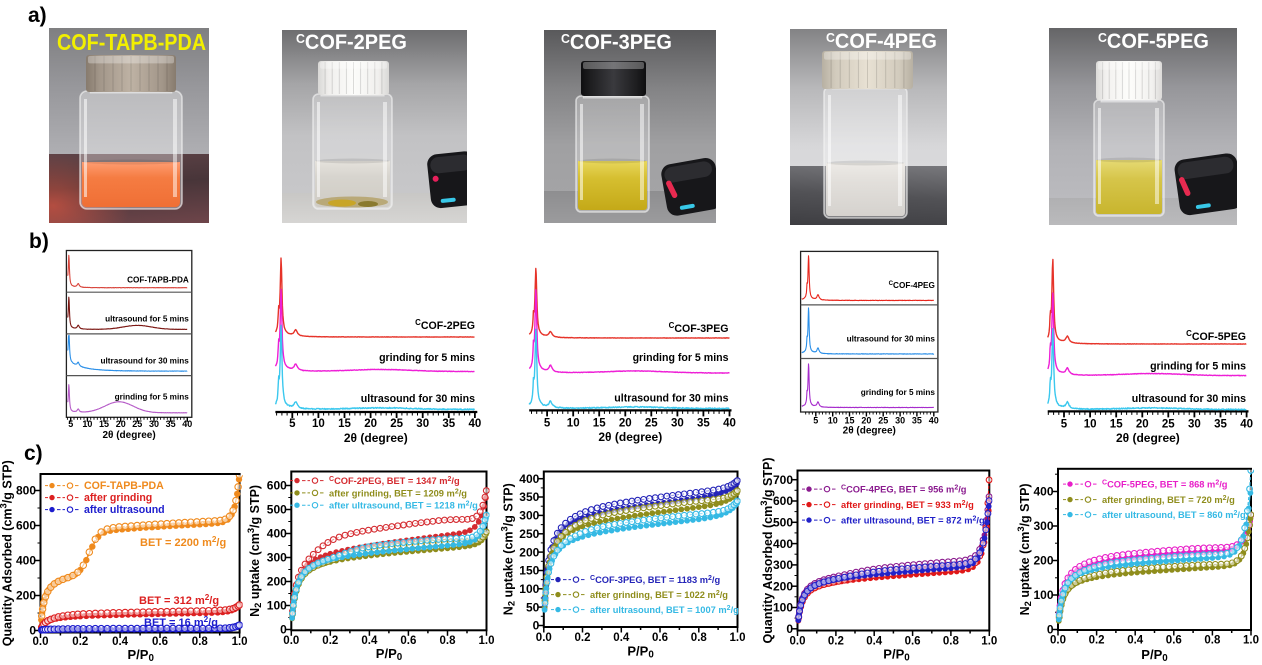 Image resolution: width=1262 pixels, height=665 pixels. Describe the element at coordinates (547, 424) in the screenshot. I see `svg-text: 5` at that location.